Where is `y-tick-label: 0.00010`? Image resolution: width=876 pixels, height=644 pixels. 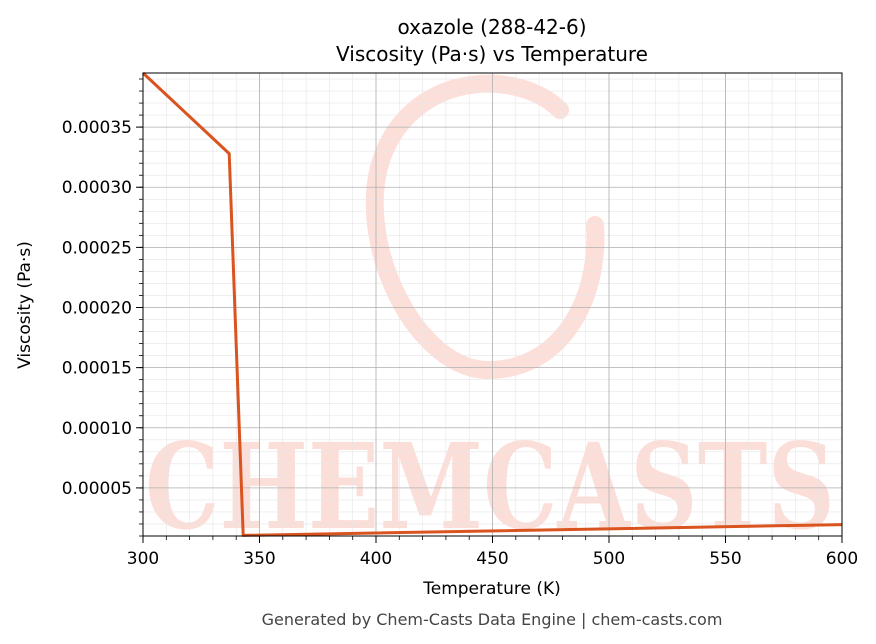 y-tick-label: 0.00010 is located at coordinates (97, 429).